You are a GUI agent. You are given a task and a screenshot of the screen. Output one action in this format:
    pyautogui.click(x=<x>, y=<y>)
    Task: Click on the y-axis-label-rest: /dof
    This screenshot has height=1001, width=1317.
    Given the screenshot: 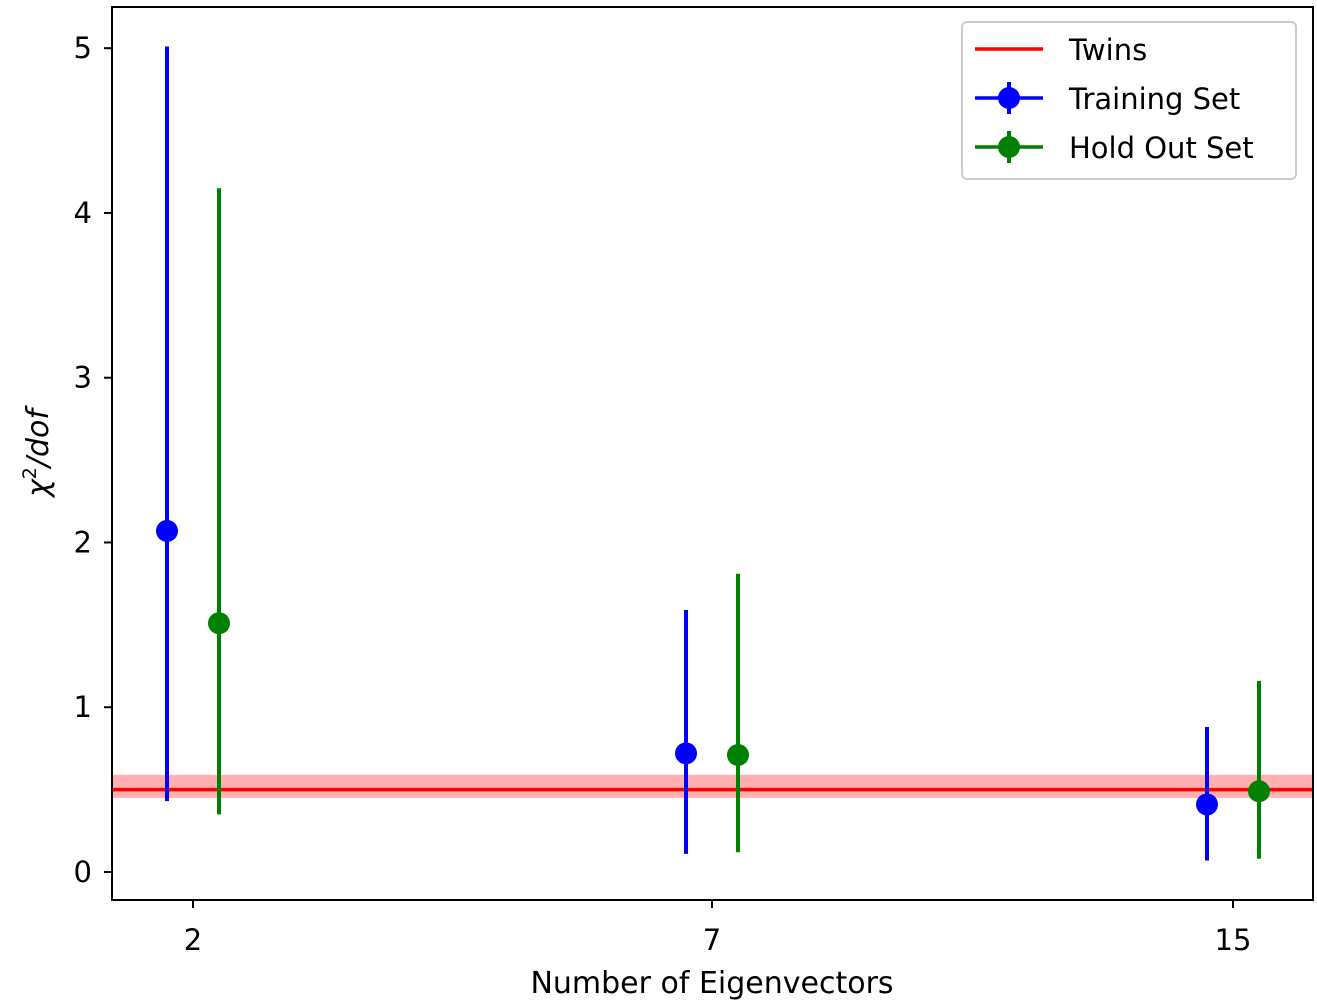 What is the action you would take?
    pyautogui.click(x=38, y=438)
    